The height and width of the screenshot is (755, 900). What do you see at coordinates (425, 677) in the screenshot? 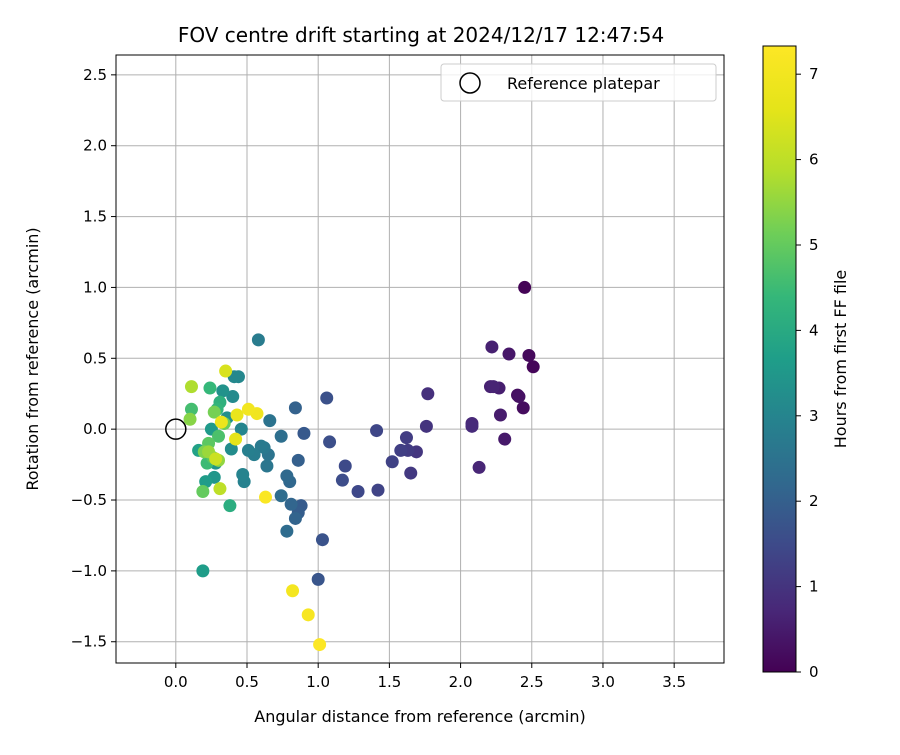
I see `x-axis-ticks: 0.0 0.5 1.0 1.5 2.0 2.5 3.0 3.5` at bounding box center [425, 677].